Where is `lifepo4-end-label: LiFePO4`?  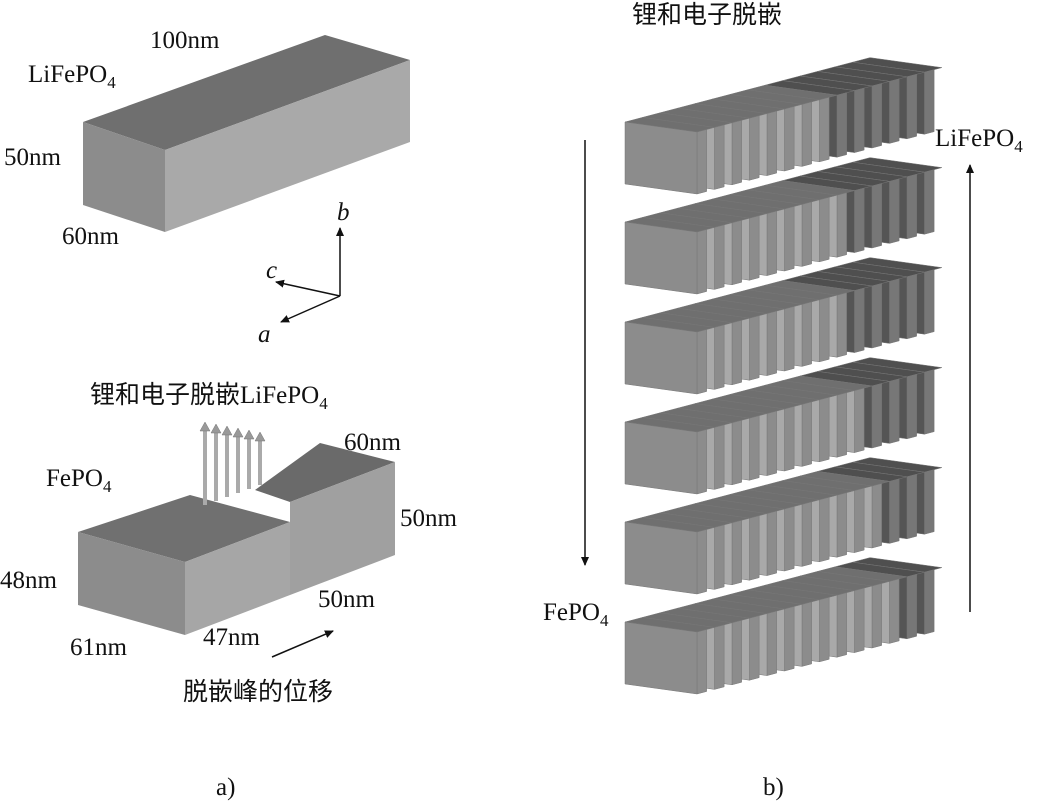 lifepo4-end-label: LiFePO4 is located at coordinates (979, 140).